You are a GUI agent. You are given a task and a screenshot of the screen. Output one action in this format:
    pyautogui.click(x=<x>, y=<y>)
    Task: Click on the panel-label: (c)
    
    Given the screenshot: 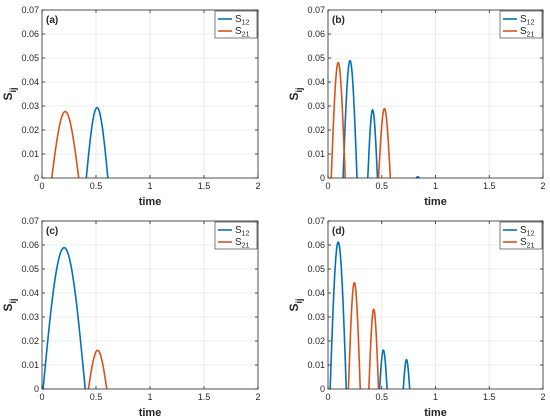 What is the action you would take?
    pyautogui.click(x=52, y=231)
    